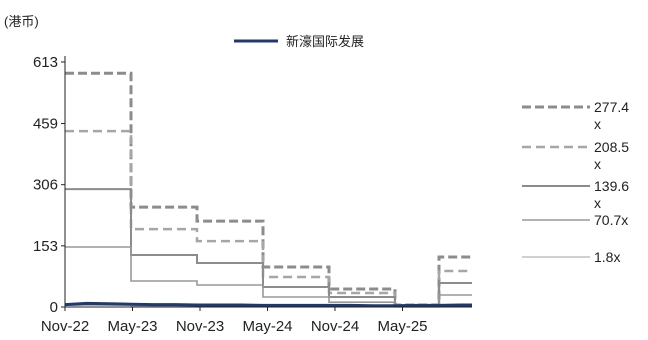  I want to click on x-tick-label: Nov-23, so click(200, 326).